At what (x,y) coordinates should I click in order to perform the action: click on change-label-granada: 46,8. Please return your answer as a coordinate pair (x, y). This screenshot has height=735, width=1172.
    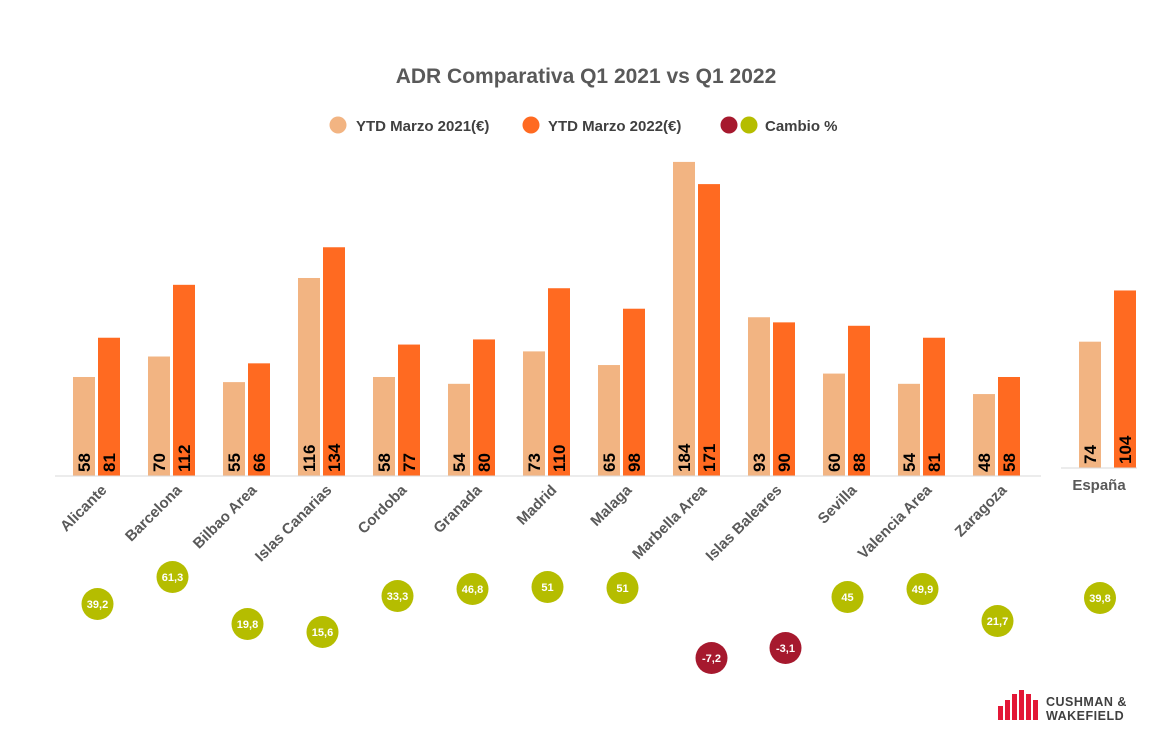
    Looking at the image, I should click on (472, 590).